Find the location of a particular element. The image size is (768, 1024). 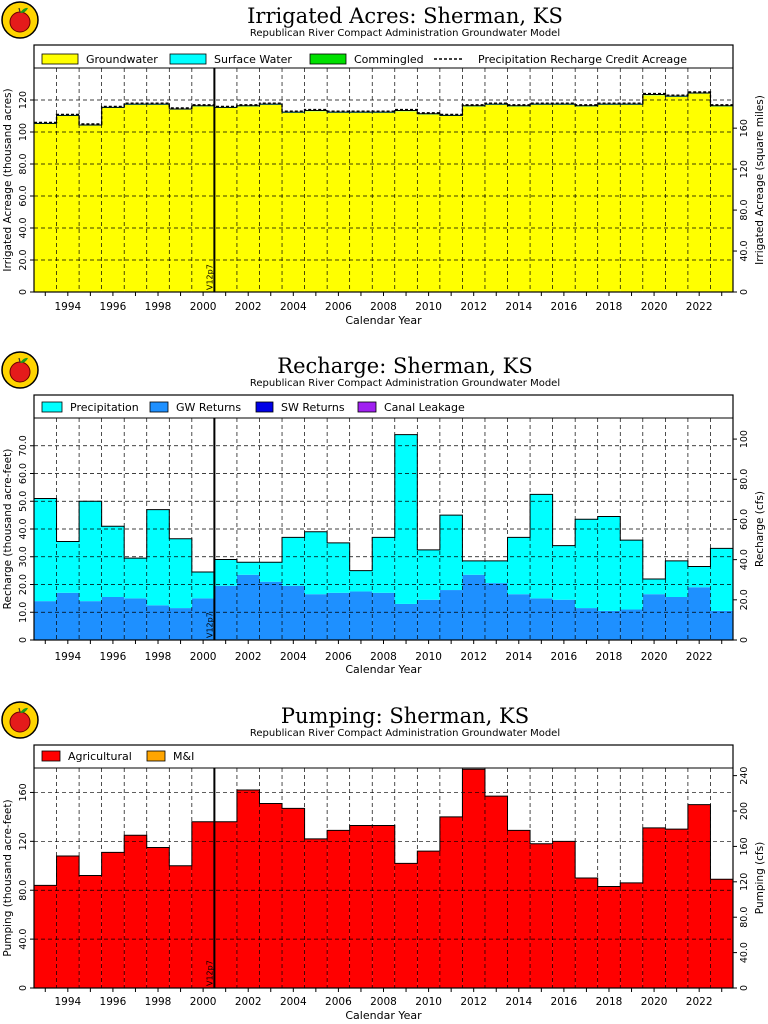

legend-label: Precipitation is located at coordinates (104, 407).